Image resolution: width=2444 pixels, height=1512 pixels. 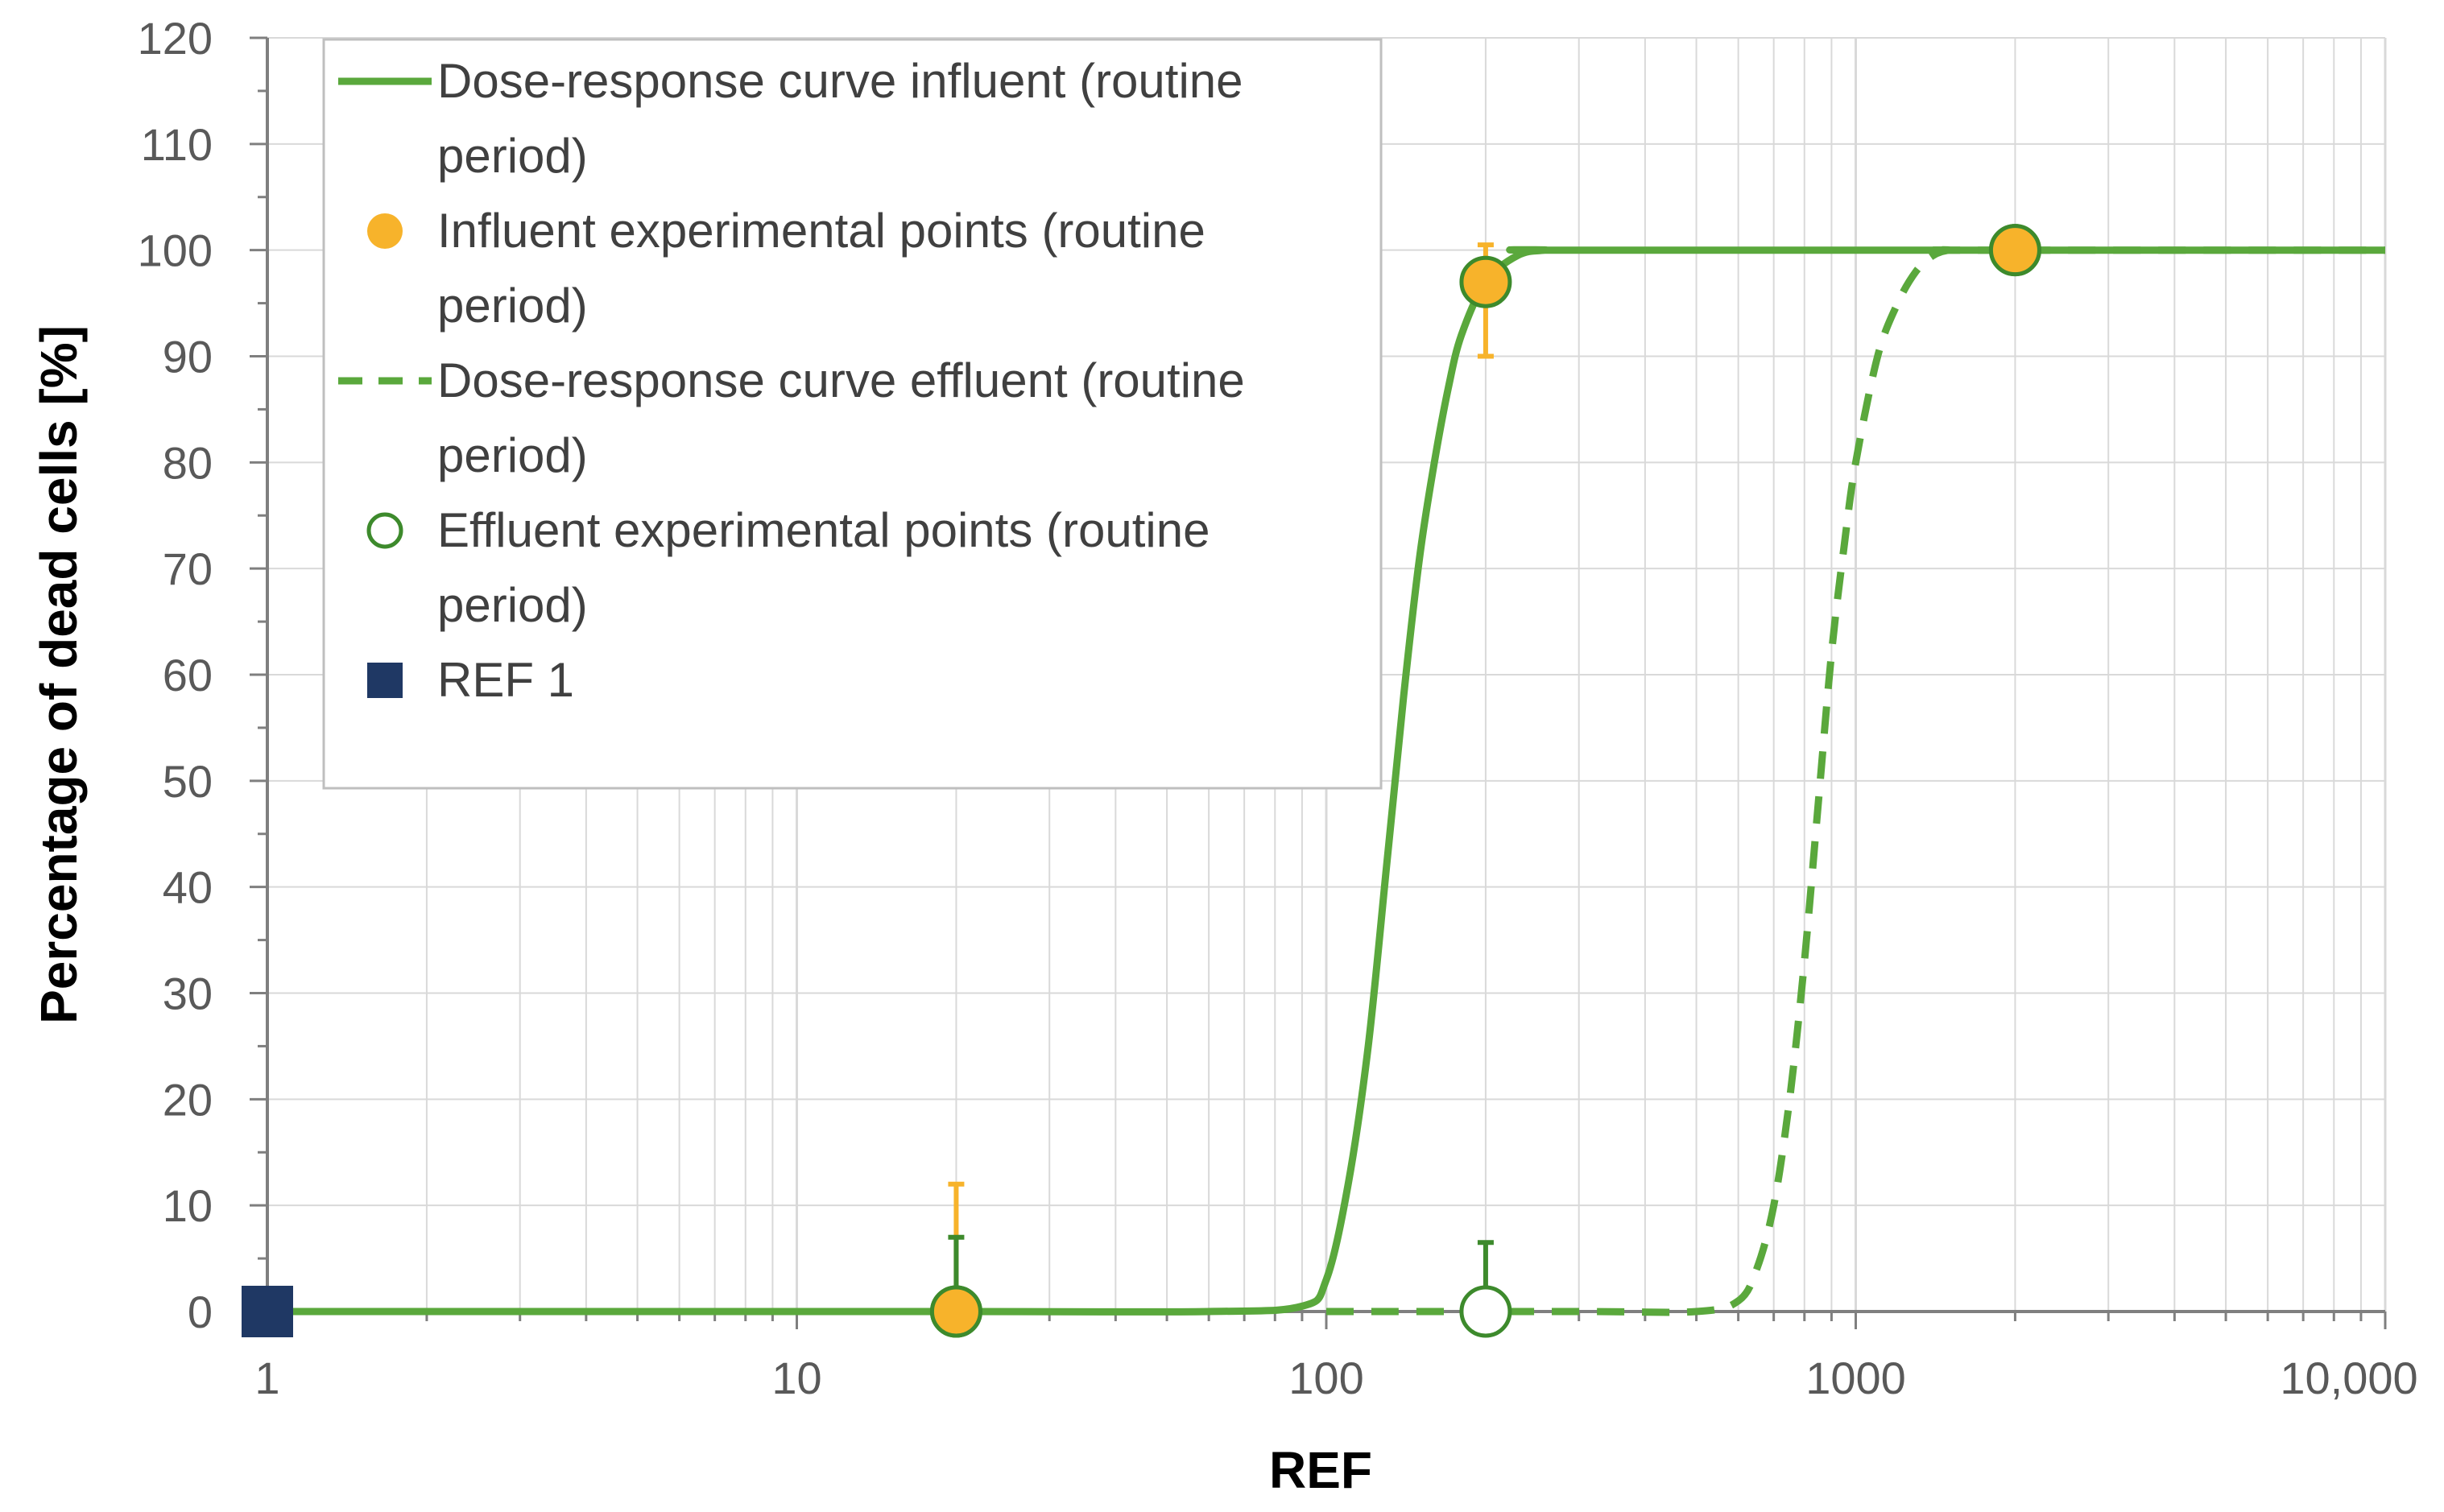 What do you see at coordinates (177, 144) in the screenshot?
I see `y-tick-label: 110` at bounding box center [177, 144].